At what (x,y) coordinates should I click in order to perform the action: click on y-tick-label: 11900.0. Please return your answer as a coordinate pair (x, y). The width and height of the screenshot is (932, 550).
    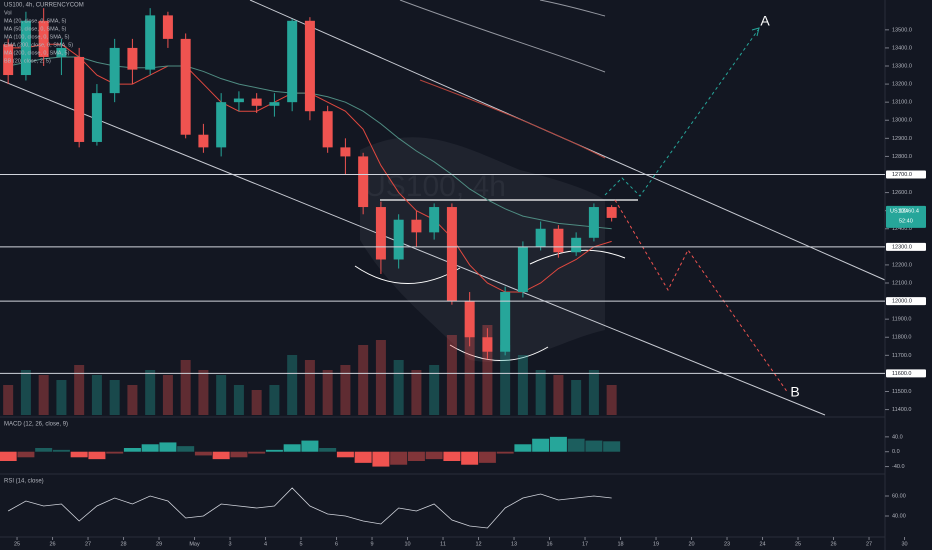
    Looking at the image, I should click on (901, 320).